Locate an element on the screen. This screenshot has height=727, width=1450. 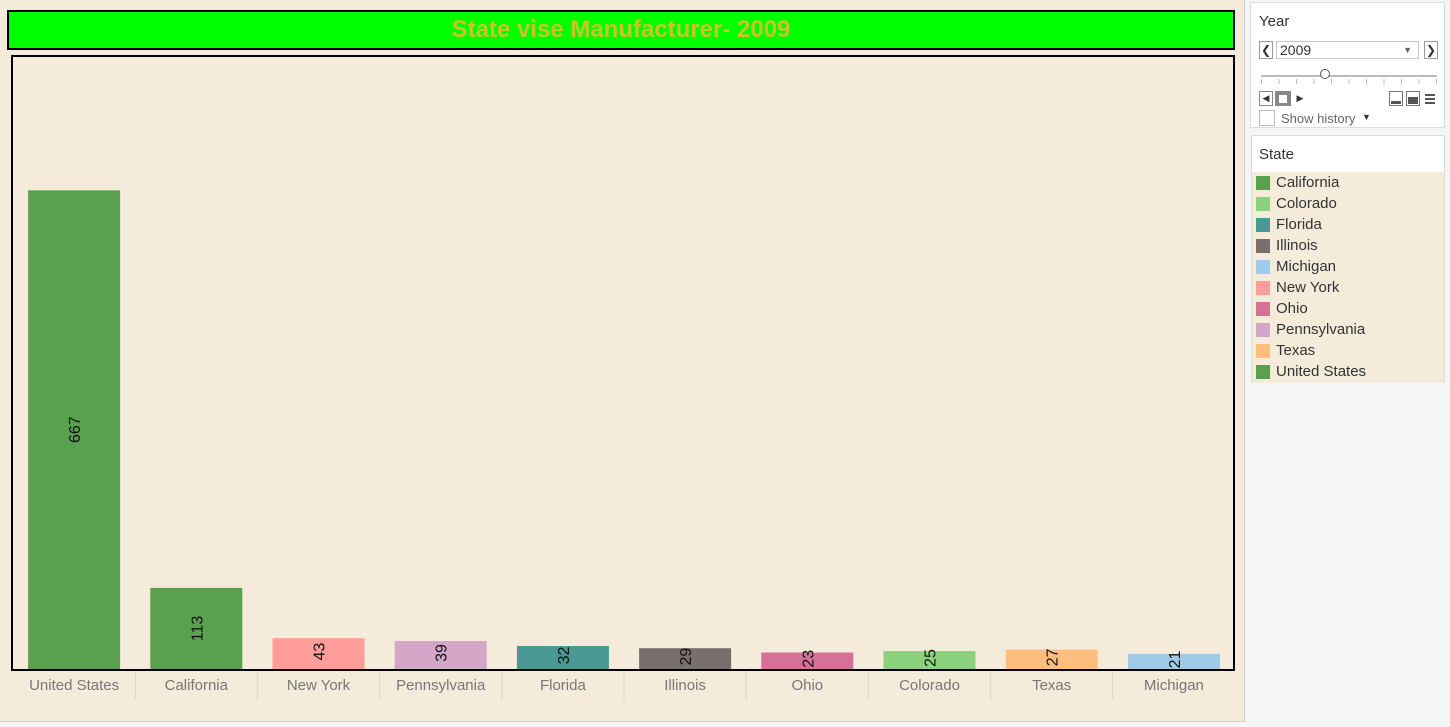
legend-item: Pennsylvania is located at coordinates (1348, 329).